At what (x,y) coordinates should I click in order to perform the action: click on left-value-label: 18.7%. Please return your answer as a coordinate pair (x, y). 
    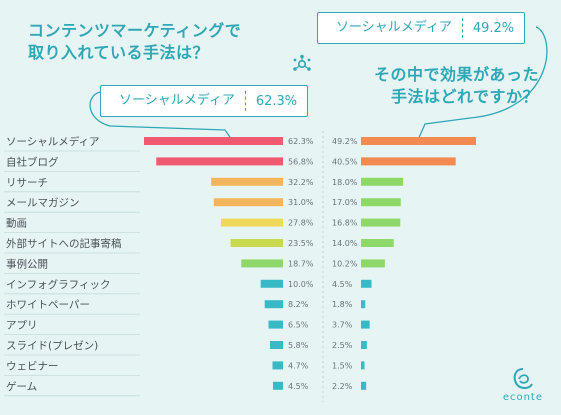
    Looking at the image, I should click on (301, 263).